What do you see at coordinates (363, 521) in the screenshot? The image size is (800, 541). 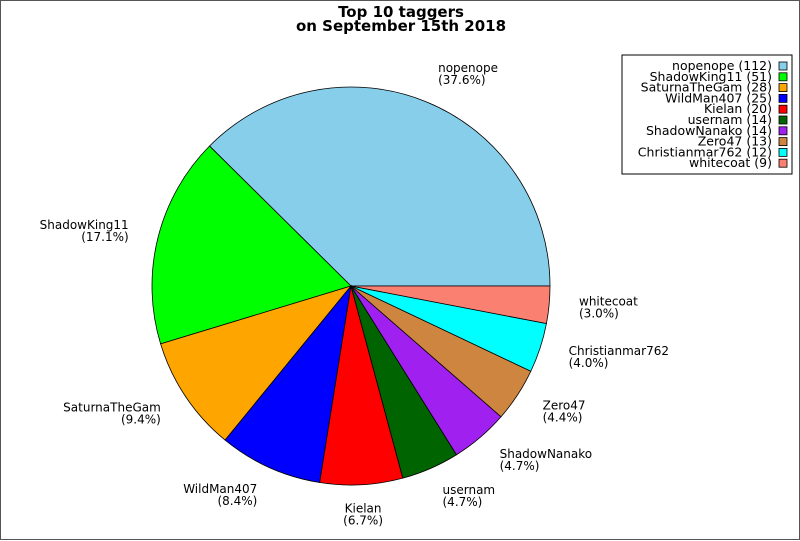 I see `slice-label-percent: (6.7%)` at bounding box center [363, 521].